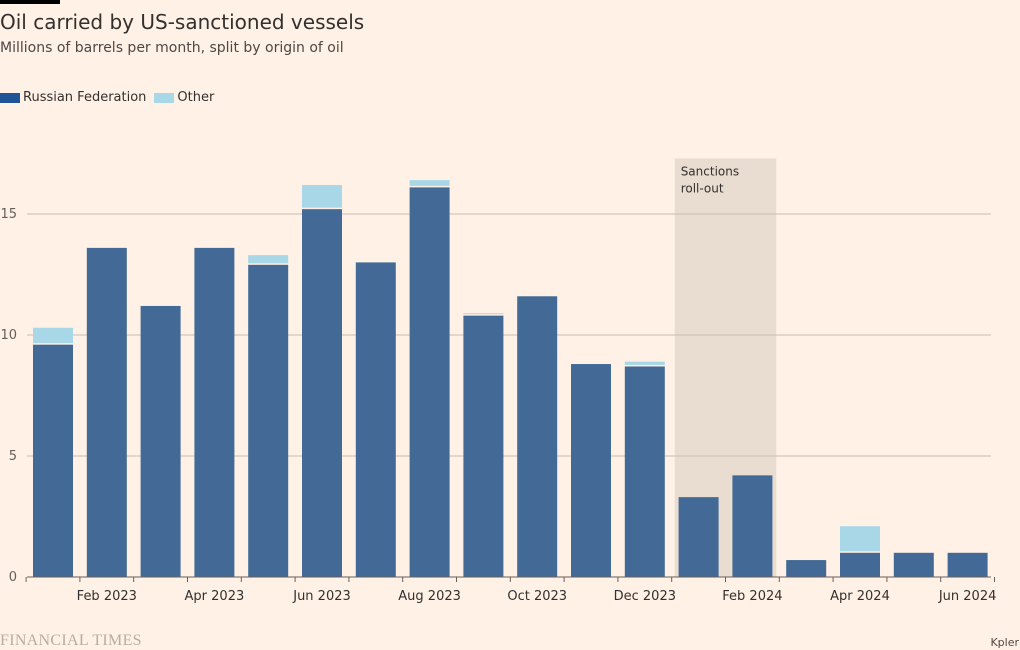  What do you see at coordinates (537, 596) in the screenshot?
I see `x-tick-label: Oct 2023` at bounding box center [537, 596].